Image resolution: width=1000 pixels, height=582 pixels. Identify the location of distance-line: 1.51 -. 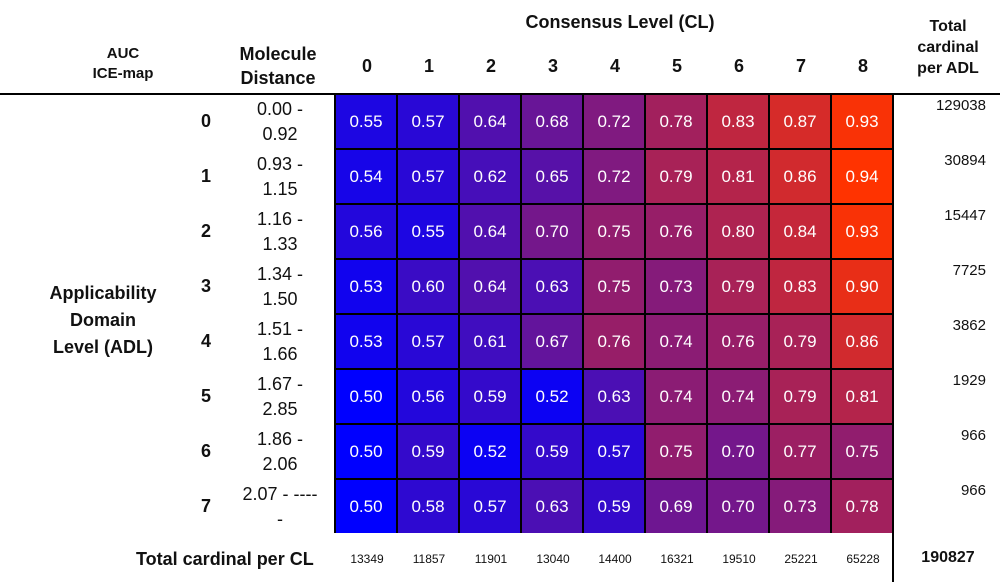
(280, 329).